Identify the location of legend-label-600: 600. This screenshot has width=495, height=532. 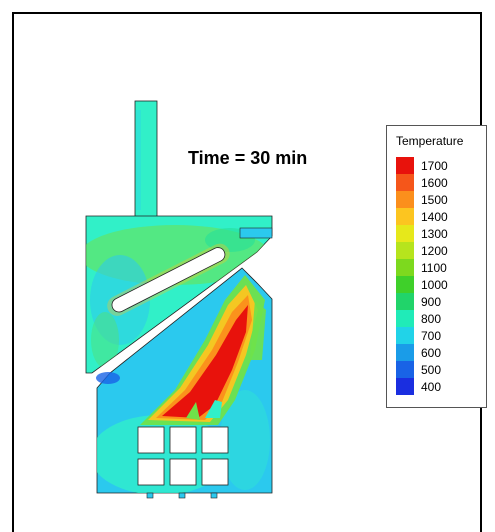
(431, 353).